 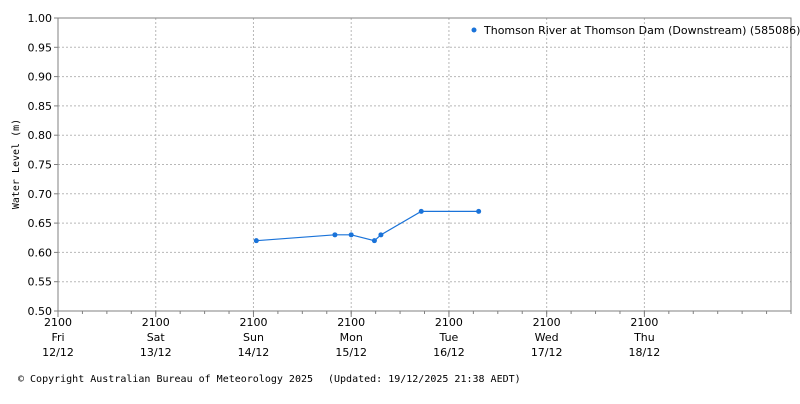 I want to click on y-tick-label: 0.90, so click(x=40, y=77).